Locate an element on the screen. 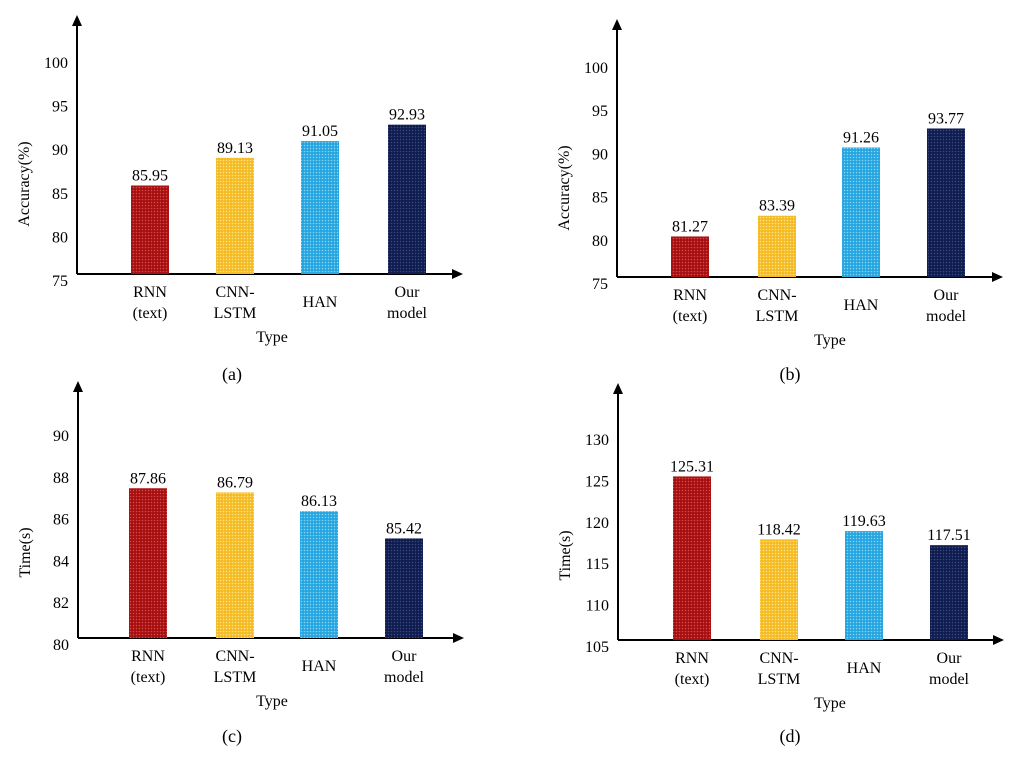 This screenshot has height=760, width=1034. y-tick-label: 125 is located at coordinates (597, 481).